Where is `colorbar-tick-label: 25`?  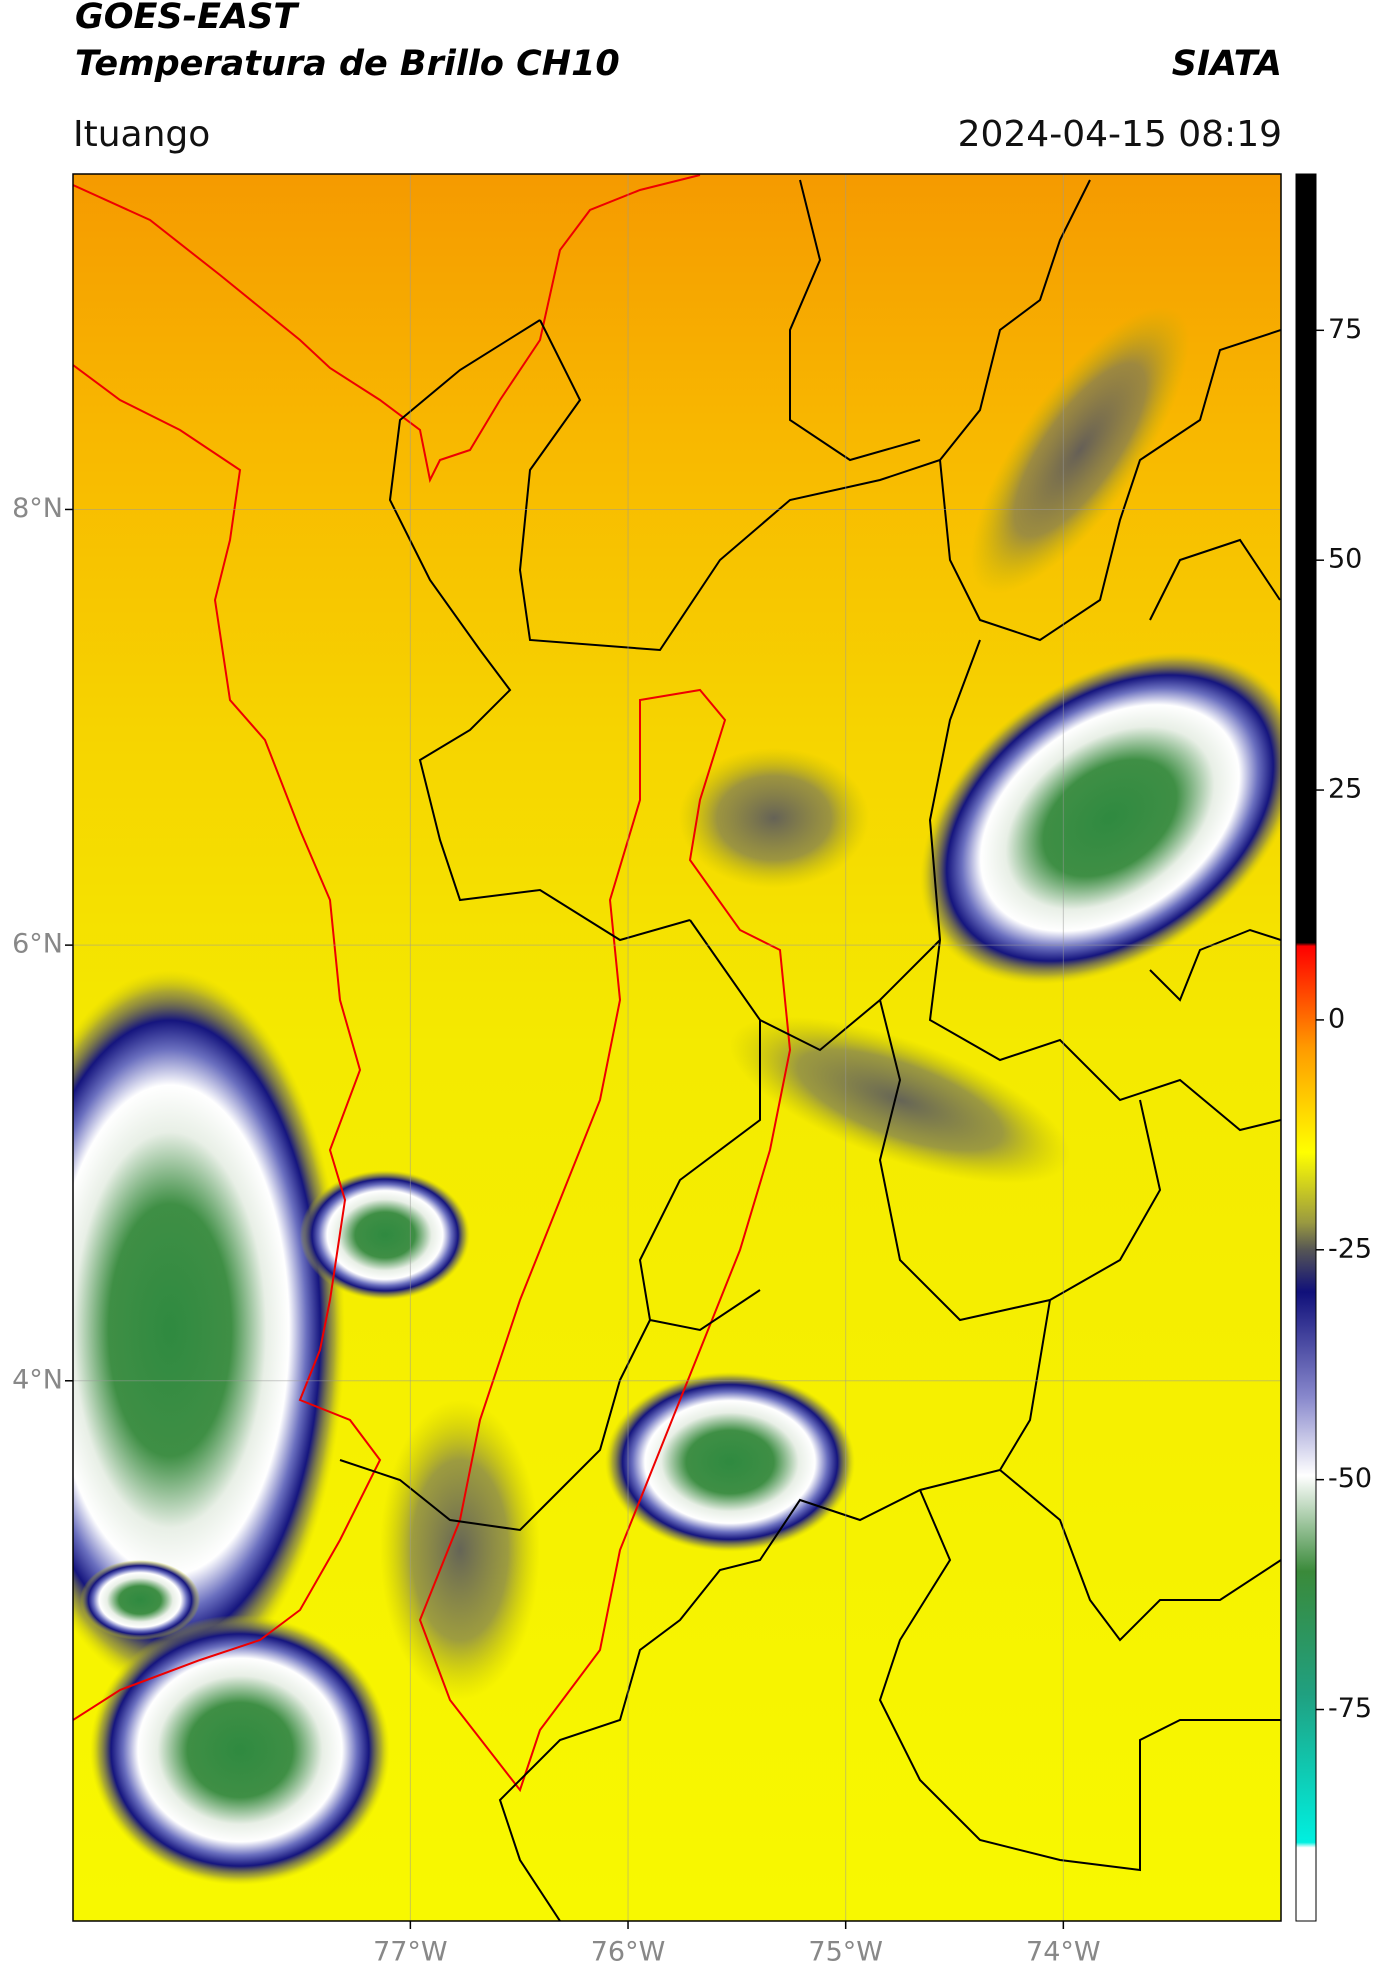 colorbar-tick-label: 25 is located at coordinates (1345, 789).